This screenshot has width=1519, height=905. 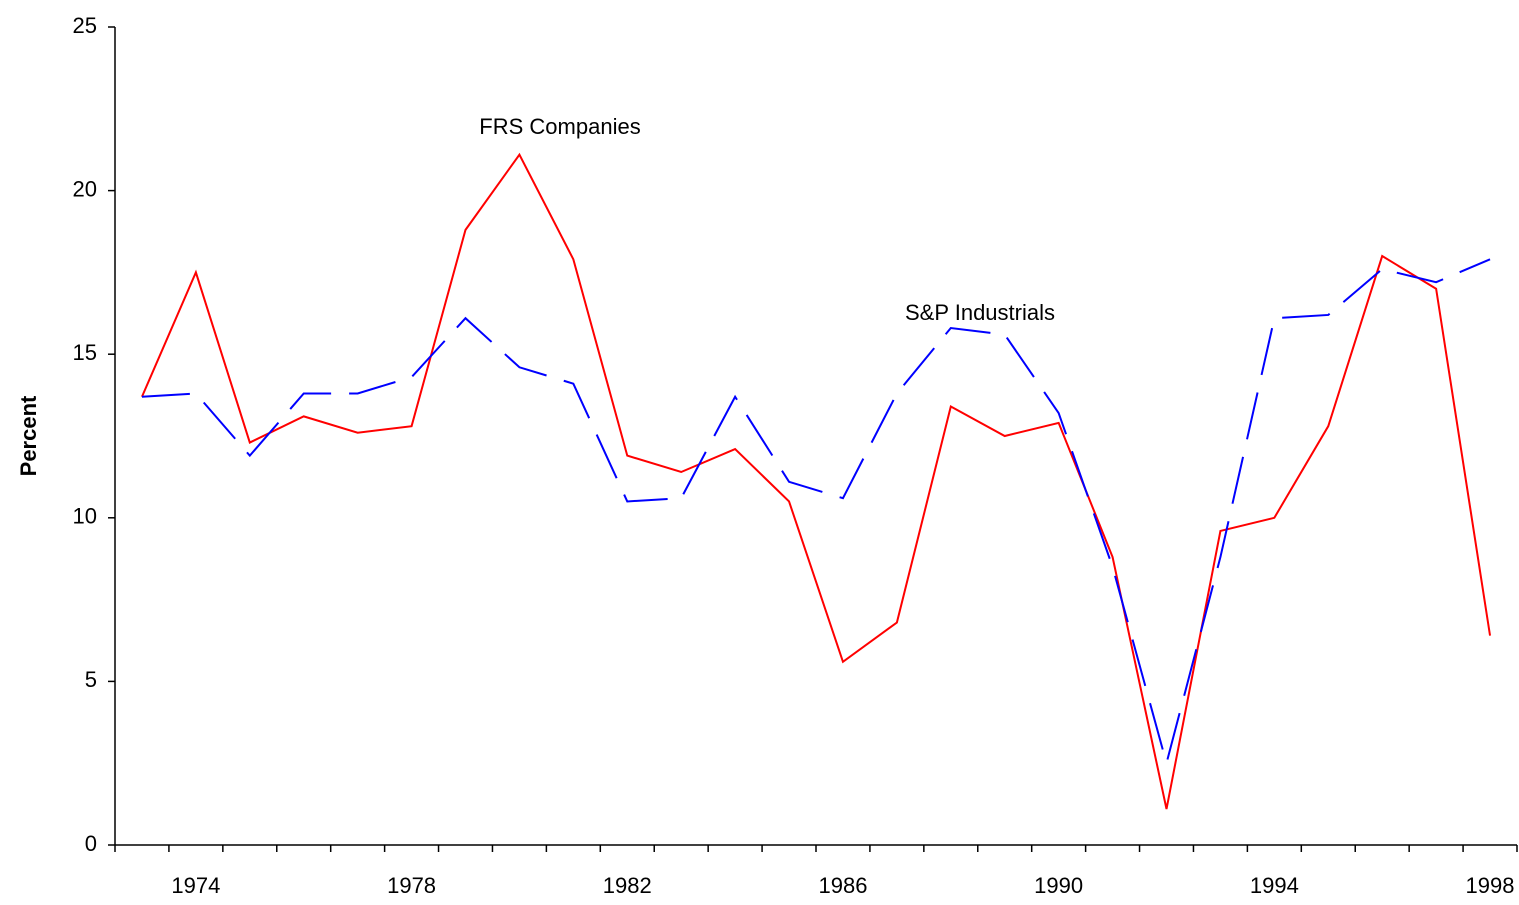 I want to click on y-tick-label: 20, so click(x=85, y=188).